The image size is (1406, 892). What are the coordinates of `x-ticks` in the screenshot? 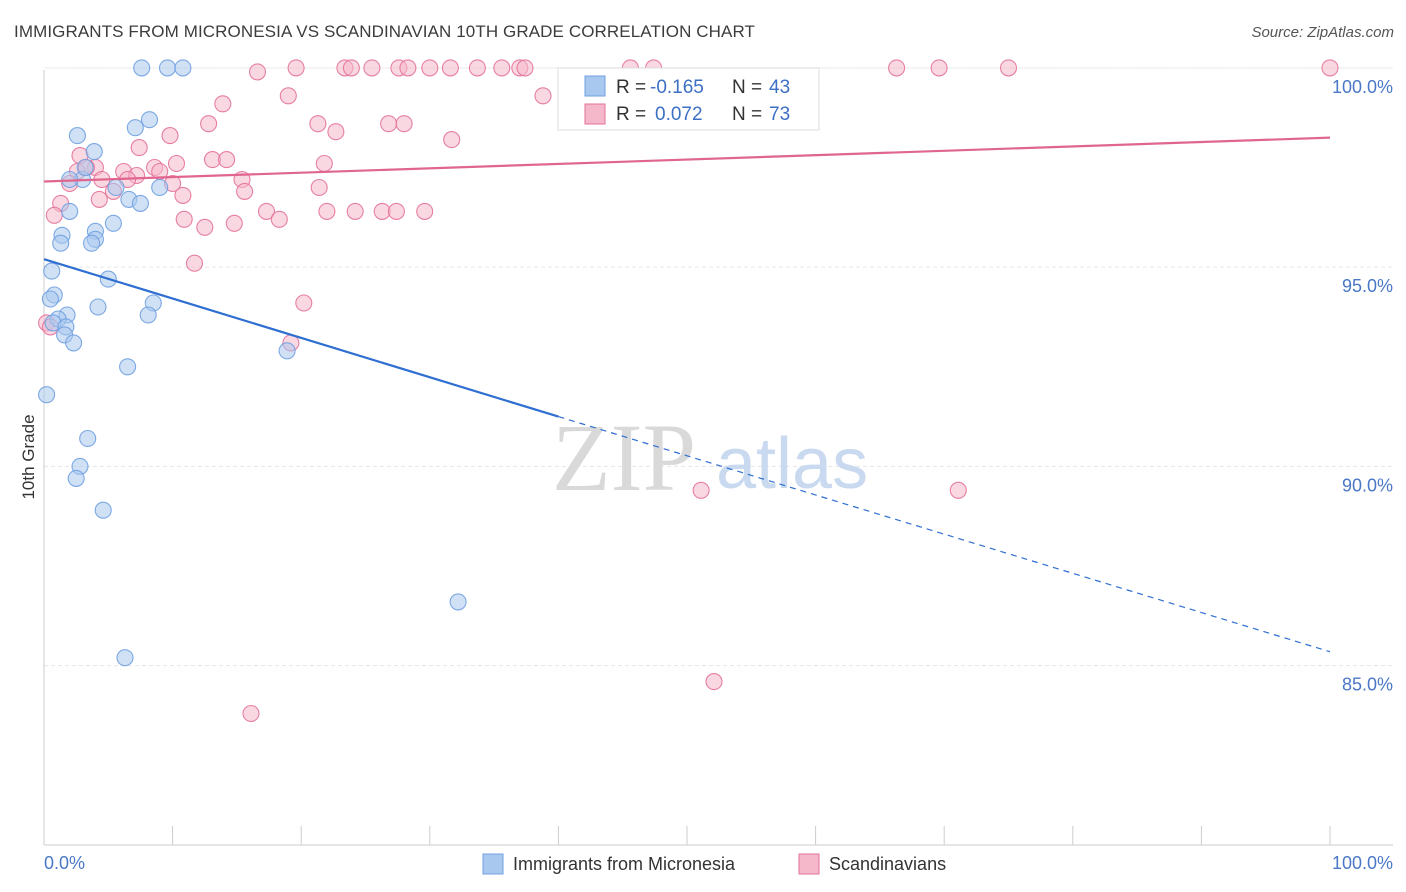 It's located at (687, 835).